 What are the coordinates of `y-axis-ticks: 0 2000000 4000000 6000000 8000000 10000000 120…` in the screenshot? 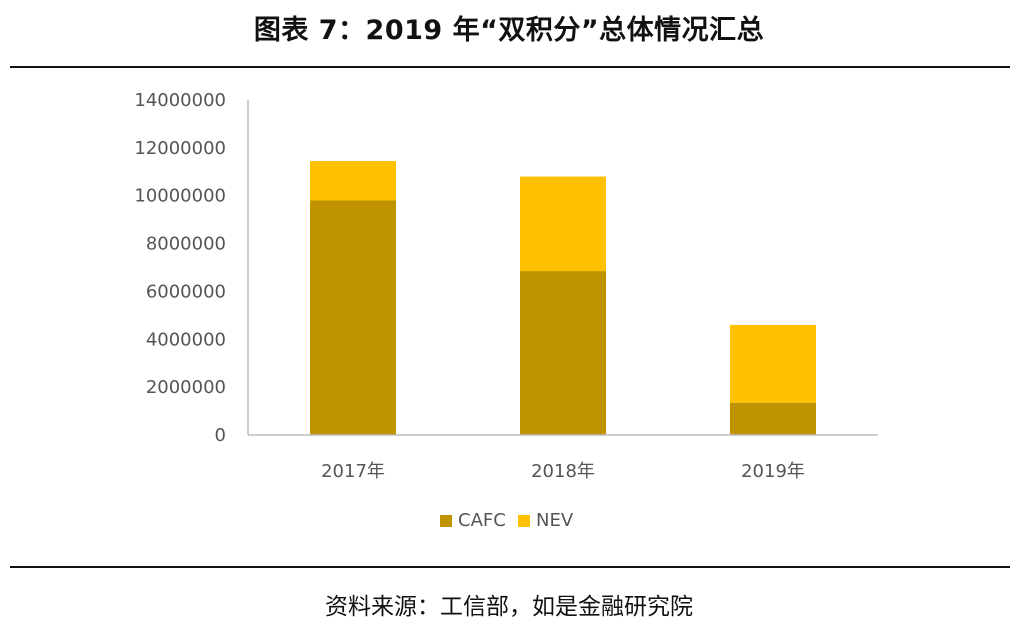 It's located at (180, 268).